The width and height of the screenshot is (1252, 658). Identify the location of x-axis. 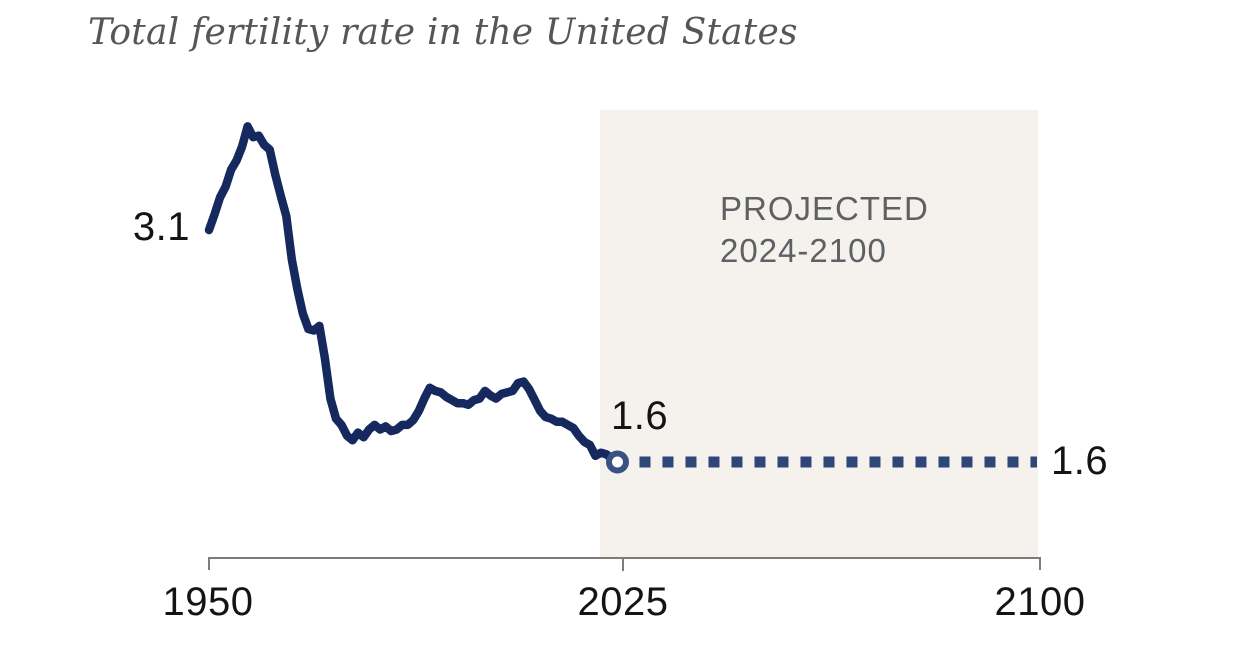
(624, 564).